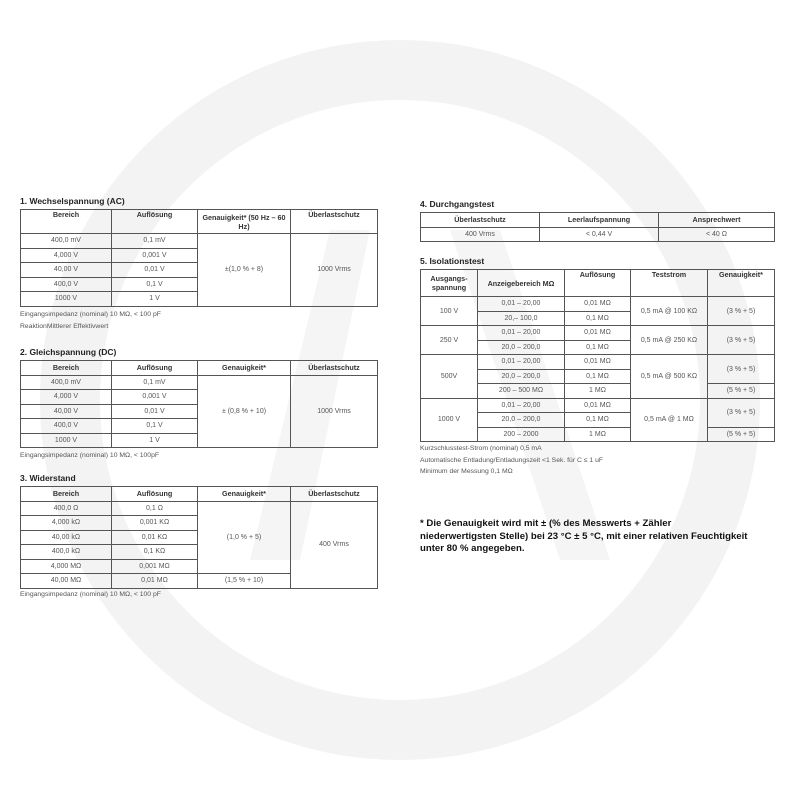  I want to click on resolution-cell: 0,1 KΩ, so click(154, 552).